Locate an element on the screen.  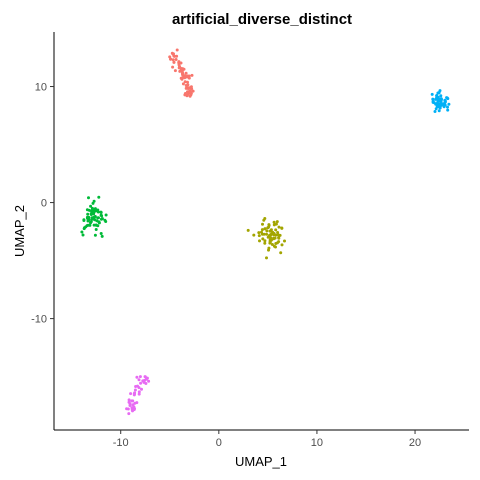
x-tick-label: -10 is located at coordinates (121, 443).